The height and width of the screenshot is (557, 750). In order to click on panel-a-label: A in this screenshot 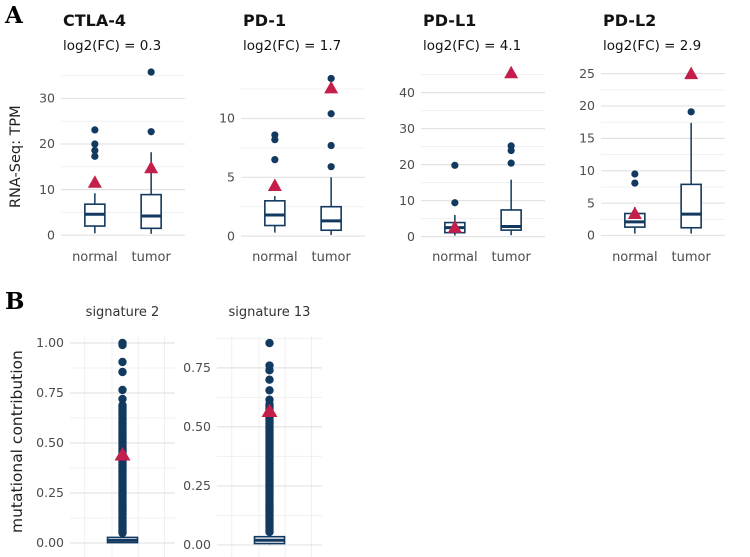, I will do `click(14, 15)`.